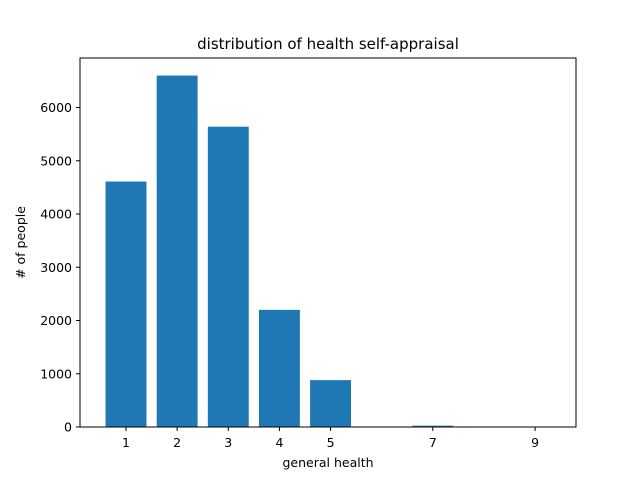 This screenshot has width=640, height=480. What do you see at coordinates (279, 442) in the screenshot?
I see `x-tick-label: 4` at bounding box center [279, 442].